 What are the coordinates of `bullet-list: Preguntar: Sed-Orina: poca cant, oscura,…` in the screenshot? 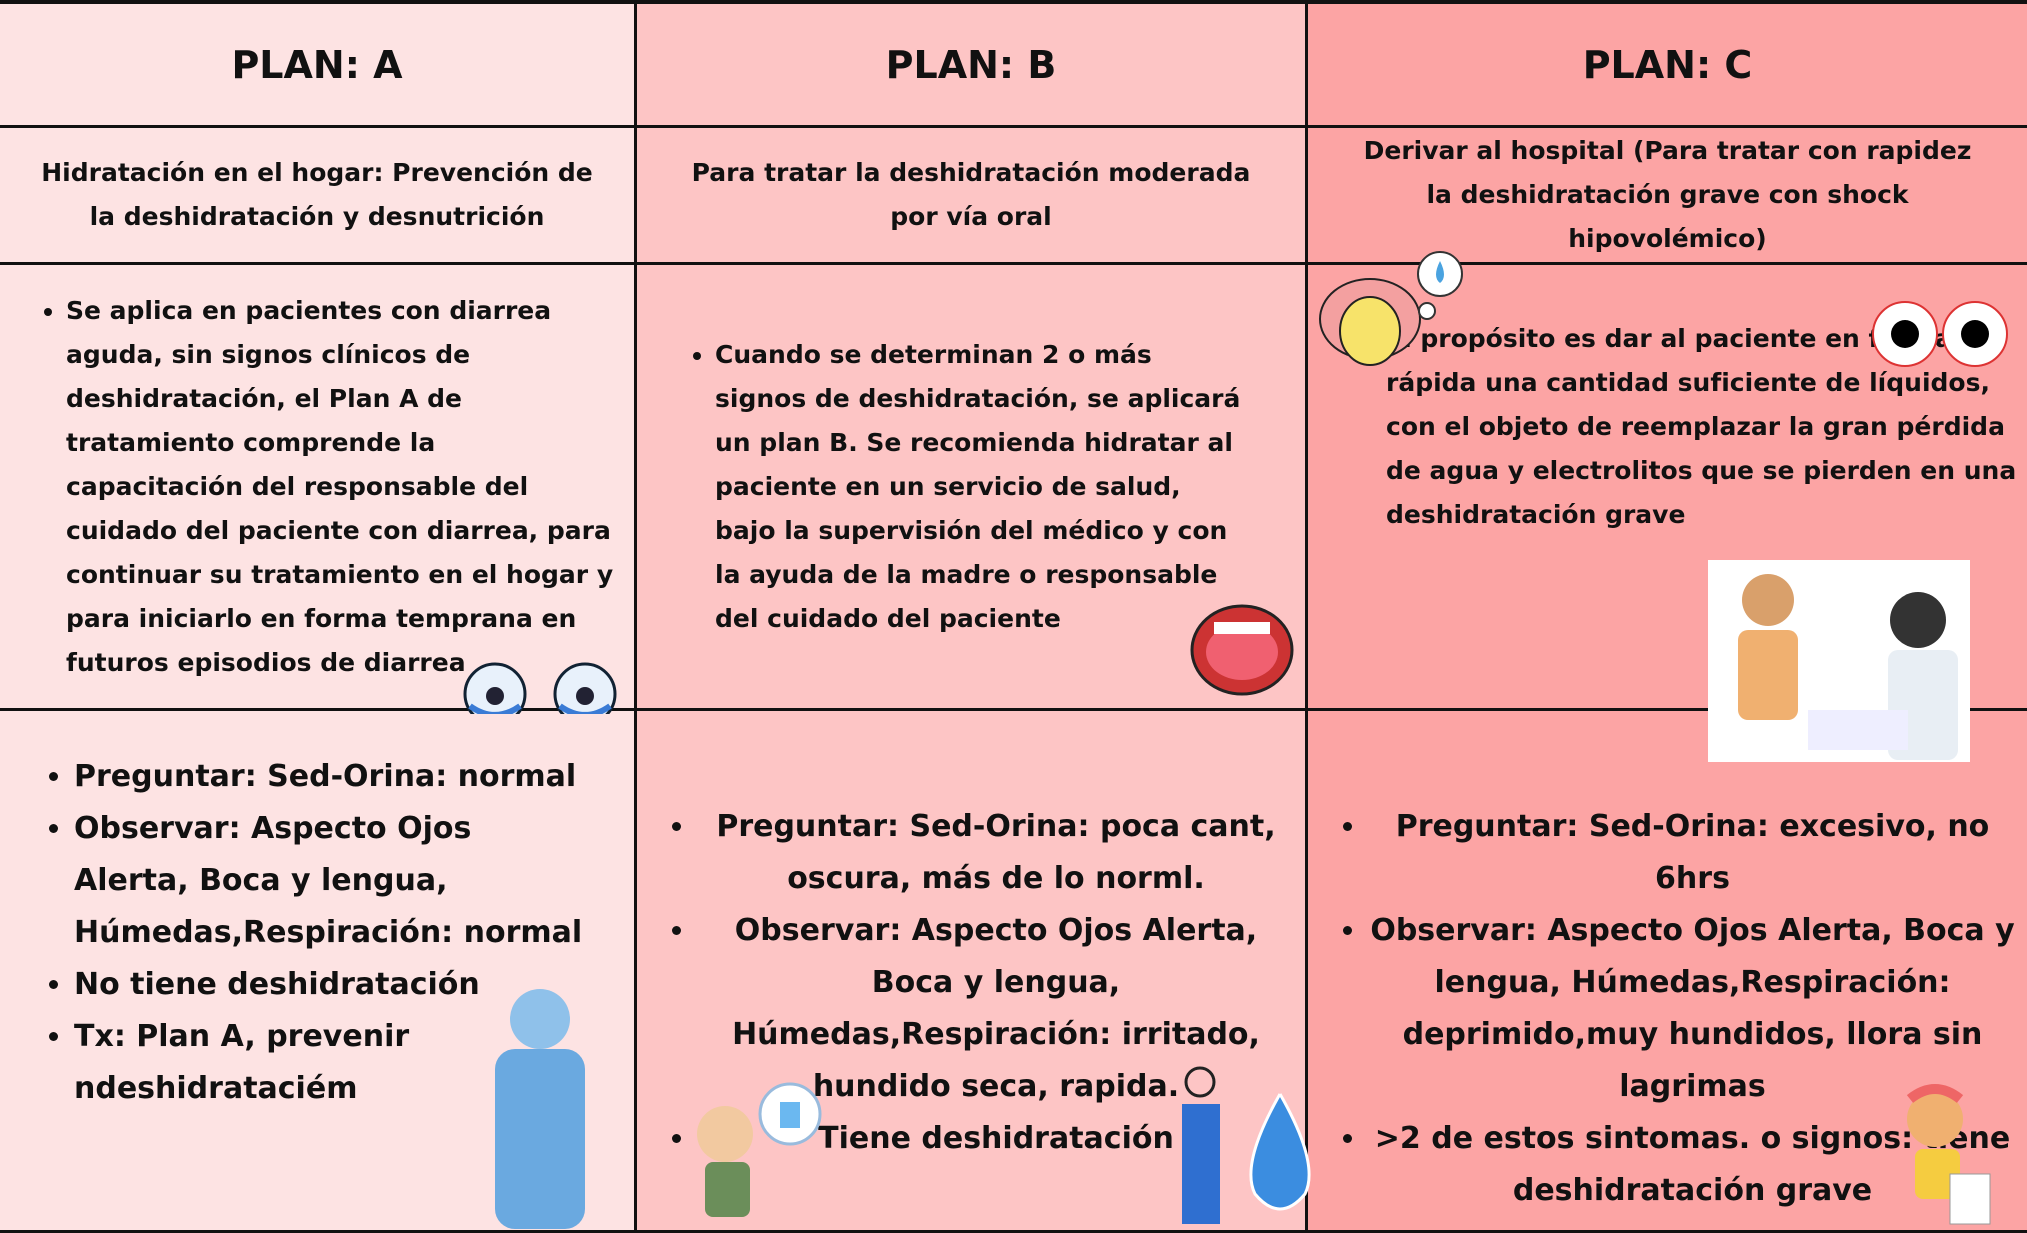 It's located at (971, 983).